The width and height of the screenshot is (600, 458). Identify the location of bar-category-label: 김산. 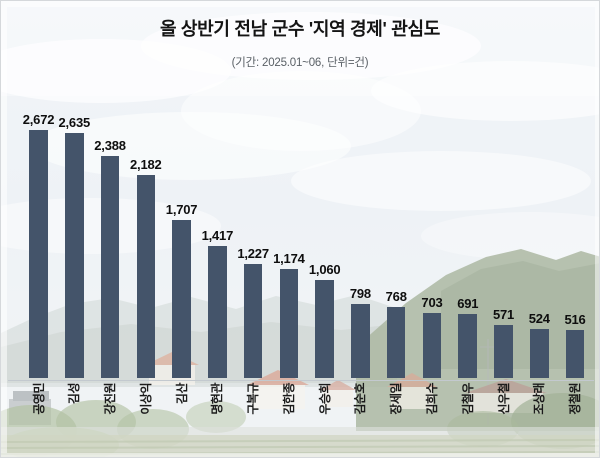
(181, 394).